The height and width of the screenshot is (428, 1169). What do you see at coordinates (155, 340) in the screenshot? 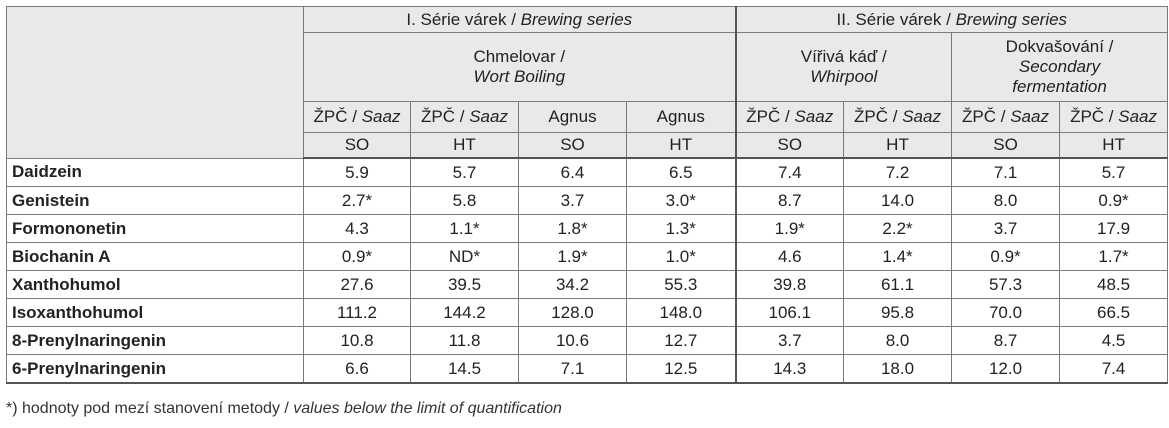
I see `compound-name: 8-Prenylnaringenin` at bounding box center [155, 340].